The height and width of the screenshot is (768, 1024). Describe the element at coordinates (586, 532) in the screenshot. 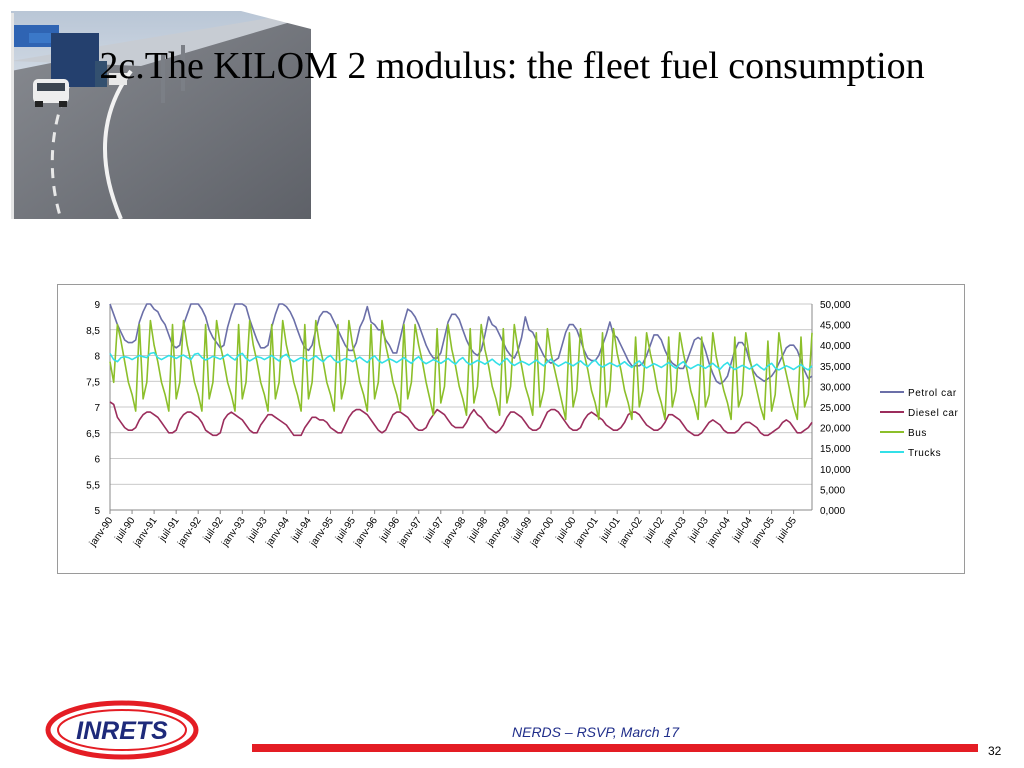

I see `x-tick-label: janv-01` at that location.